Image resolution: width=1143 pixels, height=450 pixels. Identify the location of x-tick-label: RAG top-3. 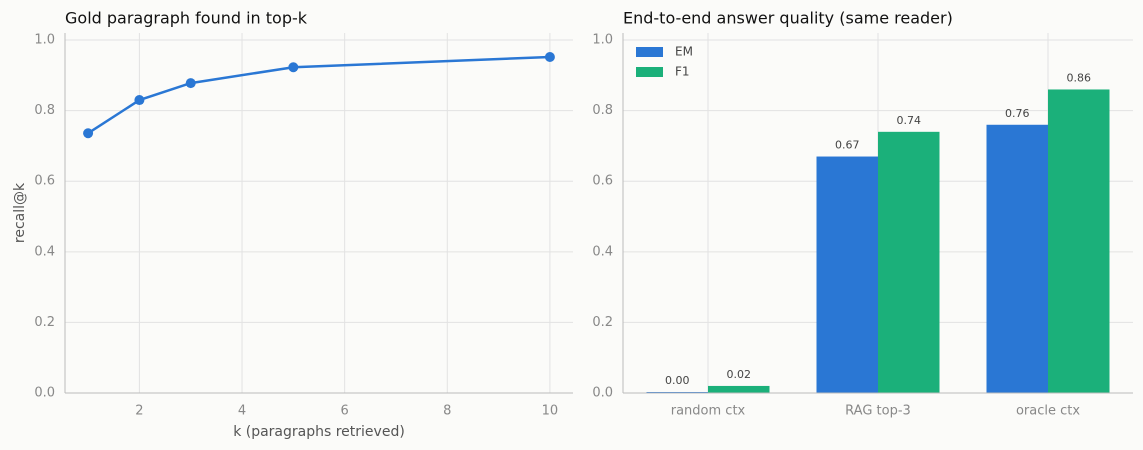
(878, 411).